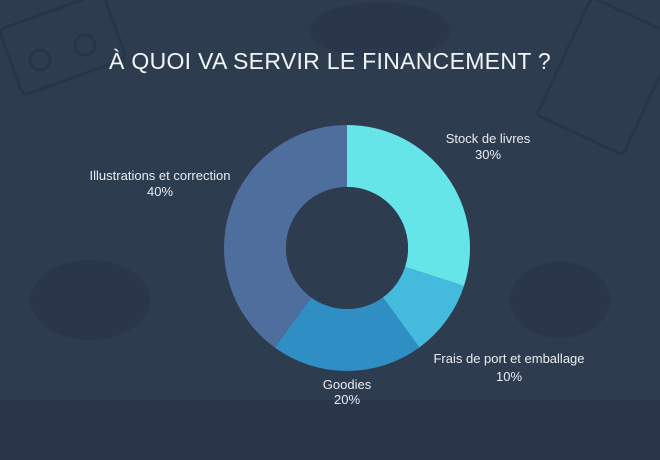 Image resolution: width=660 pixels, height=460 pixels. Describe the element at coordinates (347, 399) in the screenshot. I see `slice-value-label: 20%` at that location.